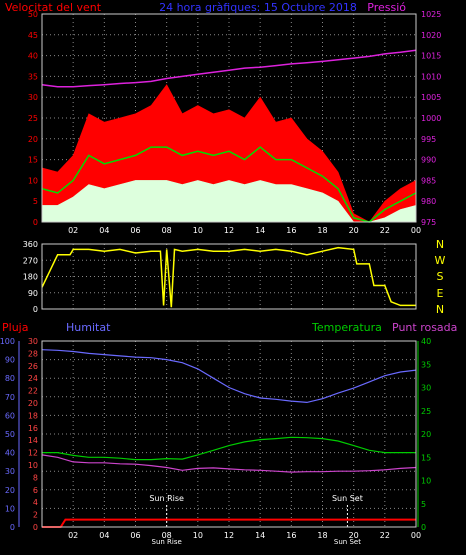  I want to click on temperature-y-tick-25: 25, so click(426, 411).